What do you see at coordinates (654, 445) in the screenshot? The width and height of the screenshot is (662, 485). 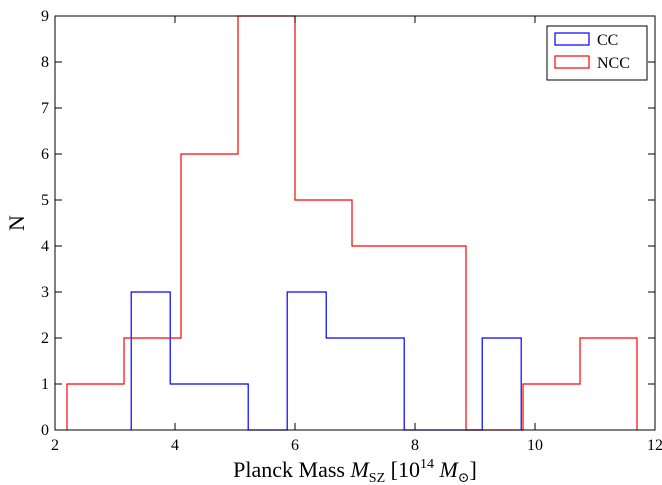 I see `x-tick-label: 12` at bounding box center [654, 445].